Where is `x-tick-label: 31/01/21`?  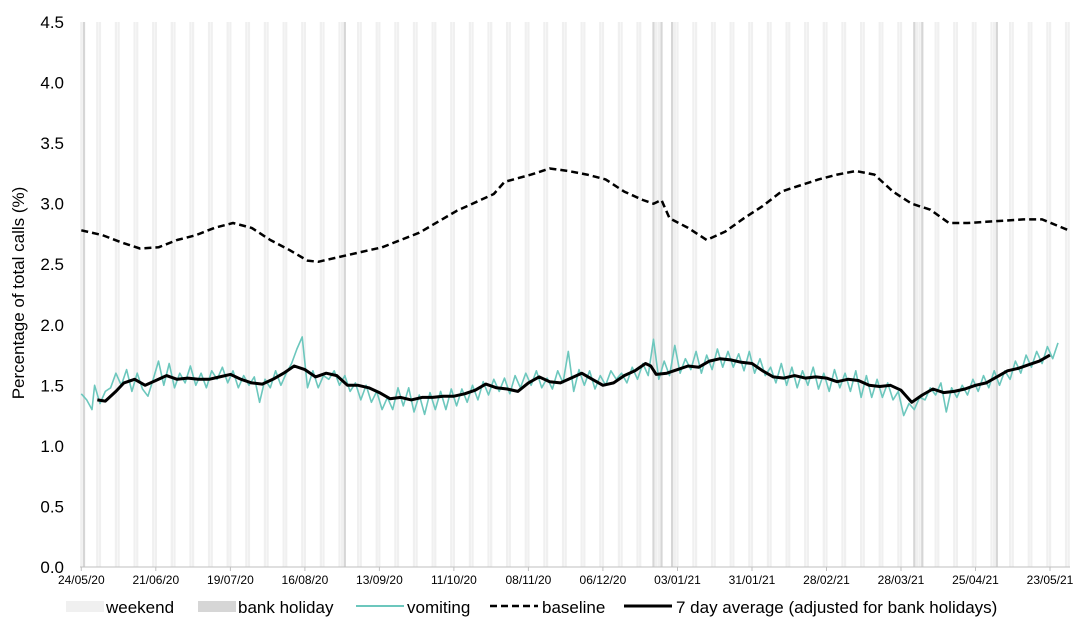 x-tick-label: 31/01/21 is located at coordinates (752, 580).